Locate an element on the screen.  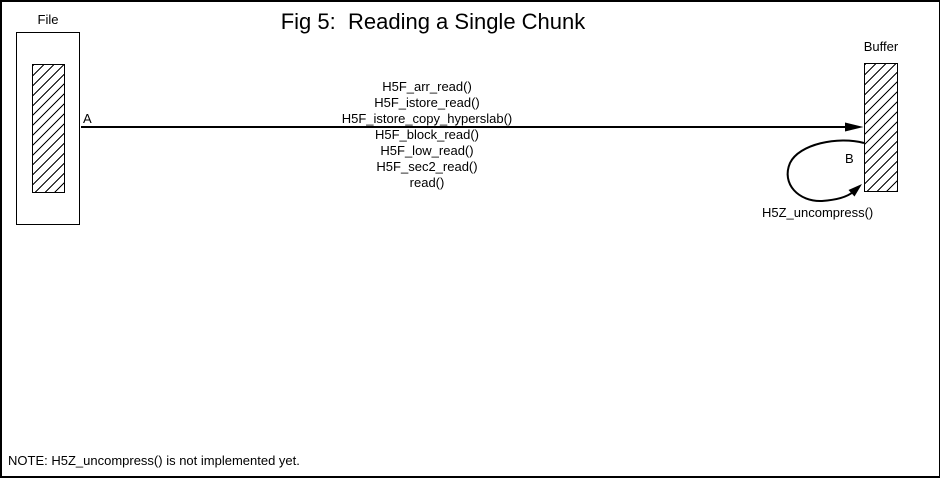
call-stack-line: H5F_block_read() is located at coordinates (427, 134).